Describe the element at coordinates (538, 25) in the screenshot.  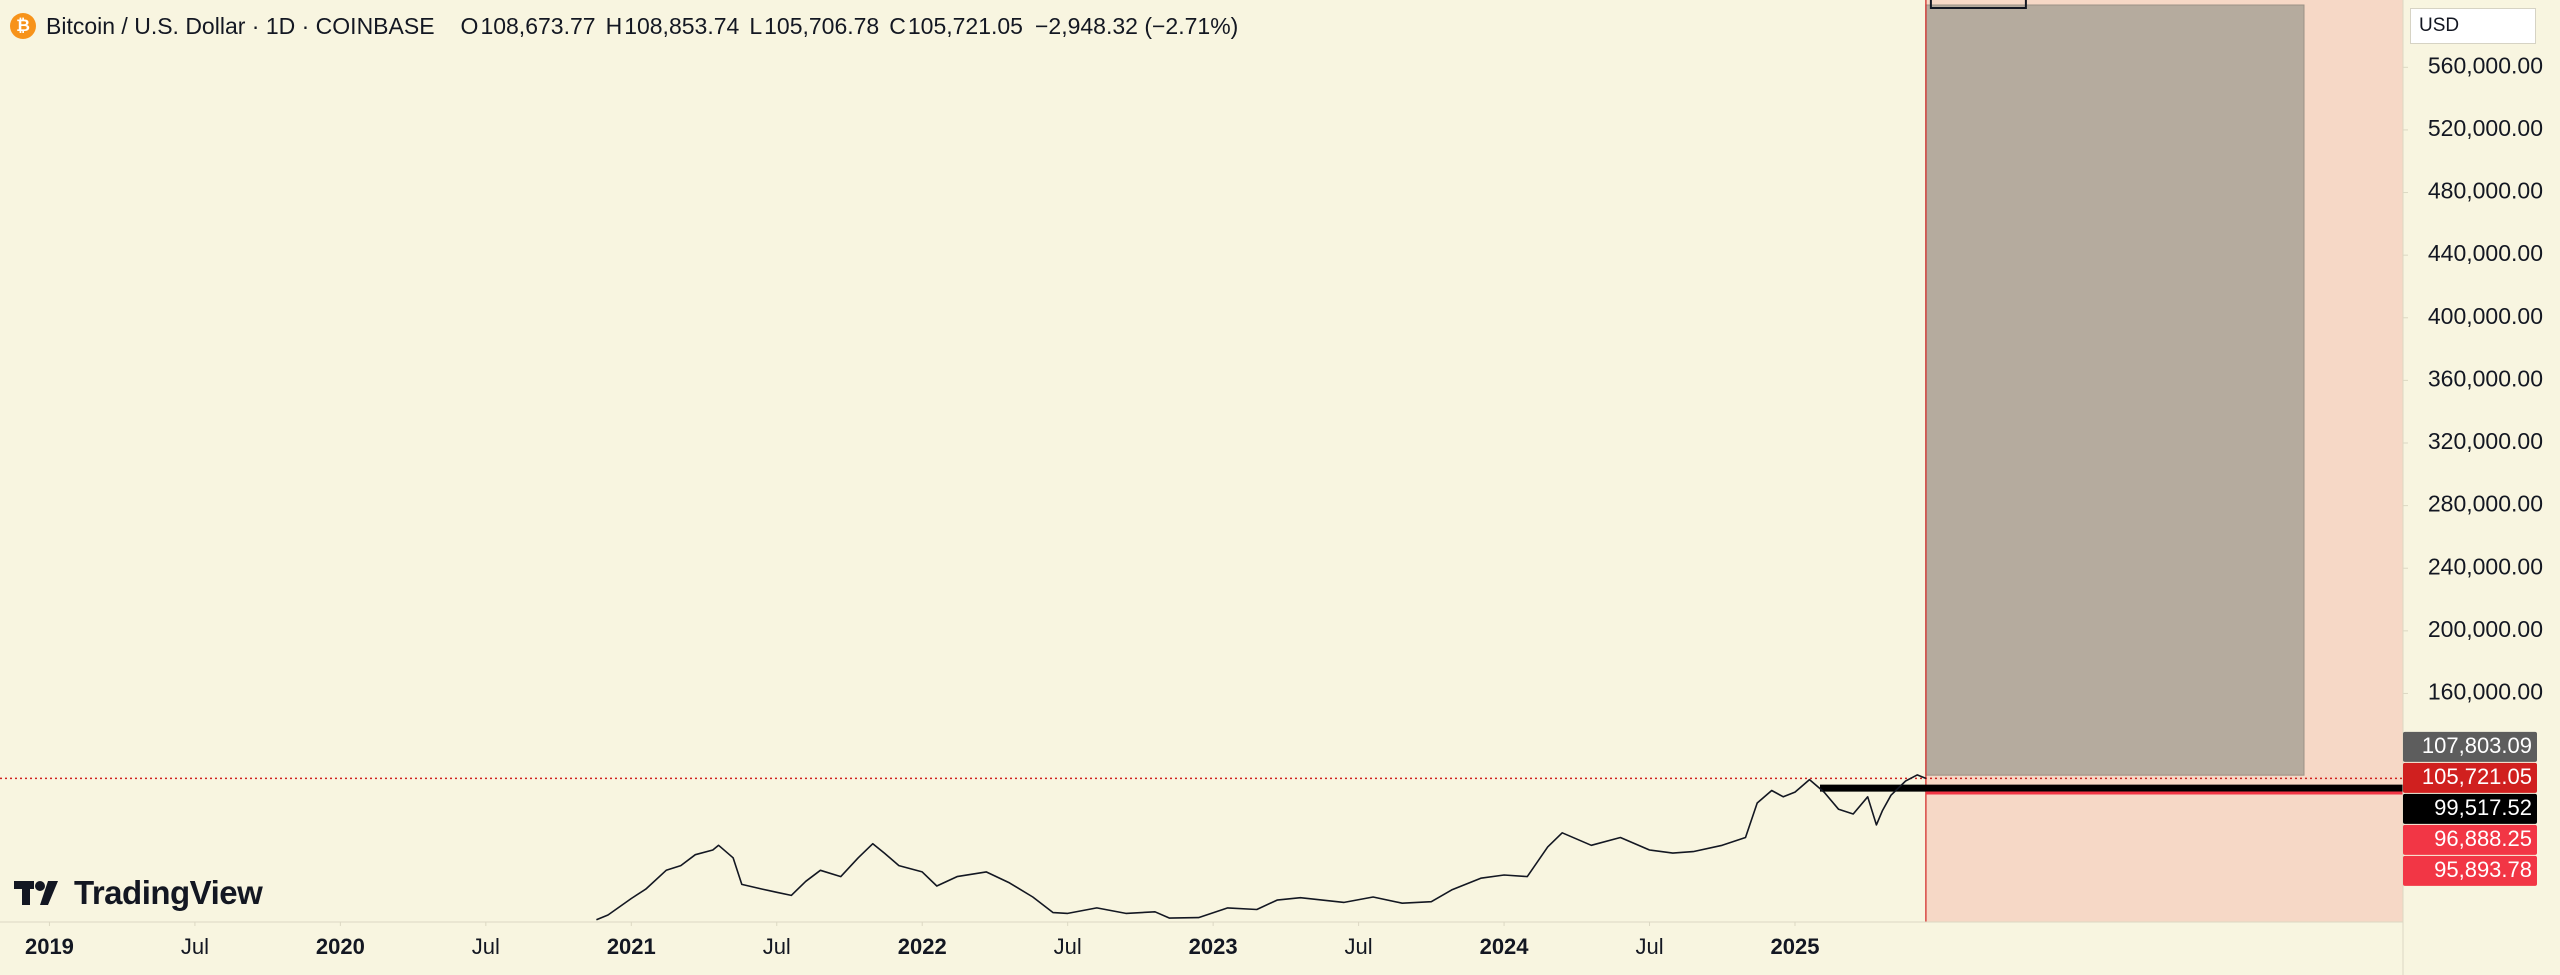
I see `ohlc-value: 108,673.77` at that location.